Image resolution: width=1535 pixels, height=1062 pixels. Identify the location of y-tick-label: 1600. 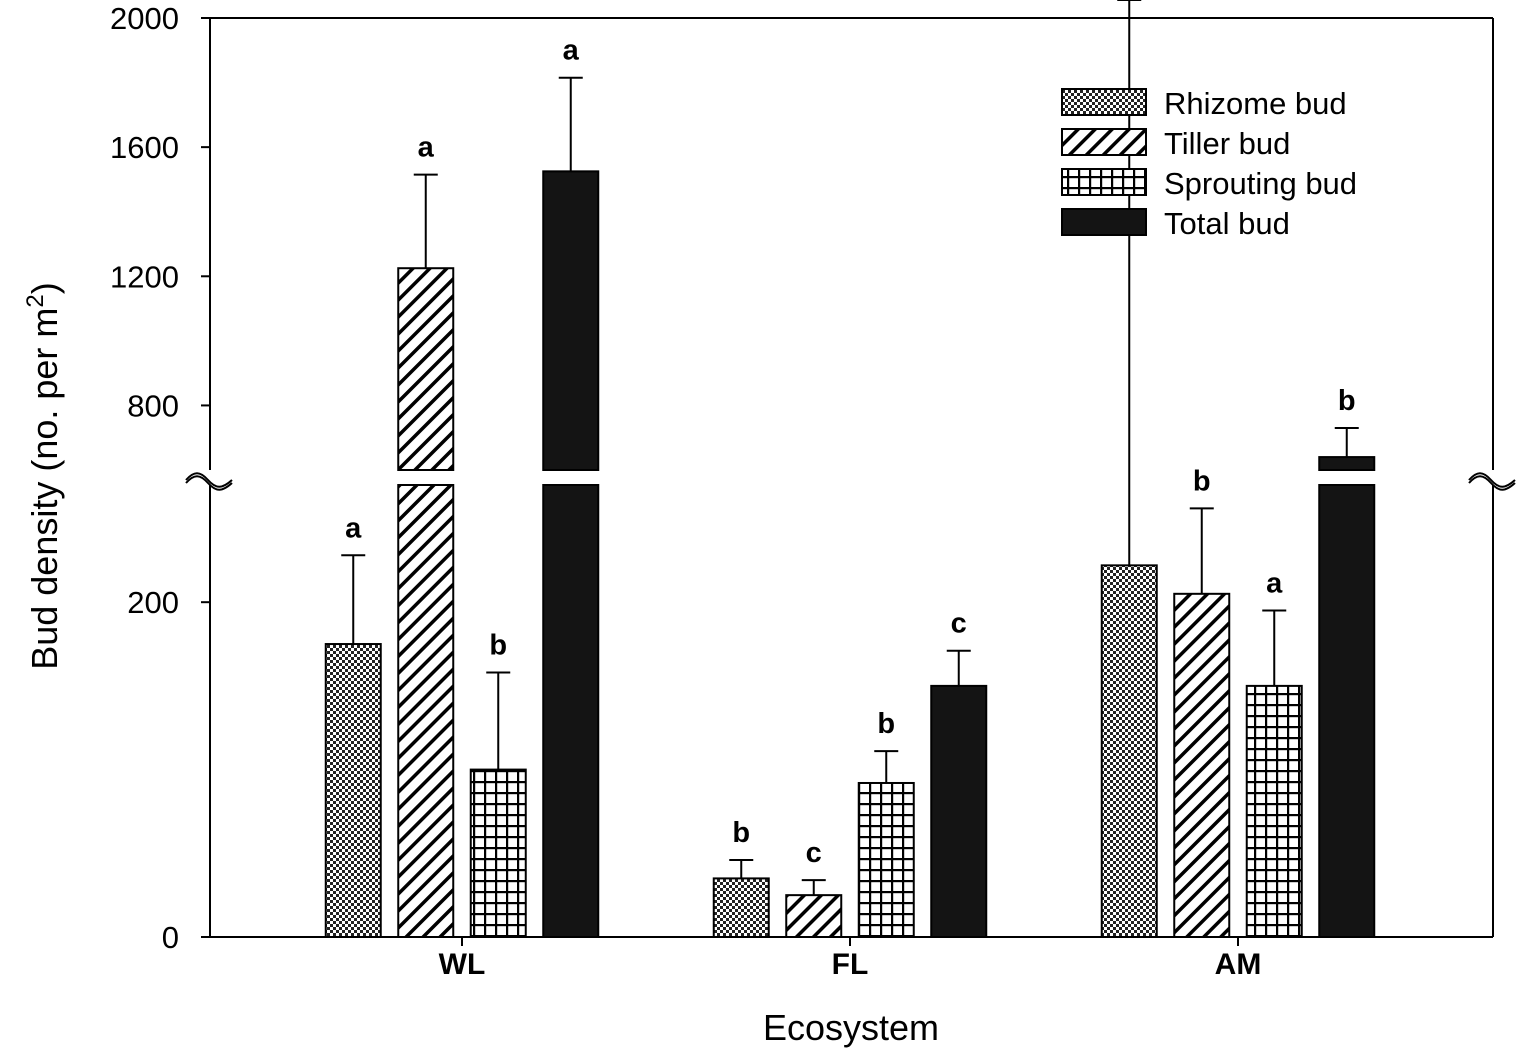
(144, 147).